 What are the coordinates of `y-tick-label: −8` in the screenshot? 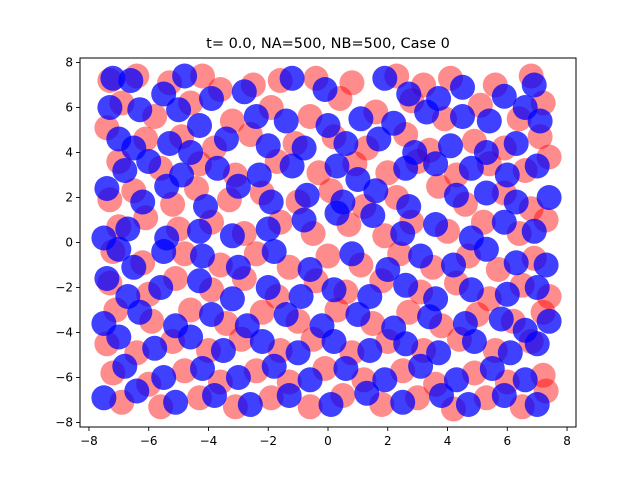 It's located at (64, 423).